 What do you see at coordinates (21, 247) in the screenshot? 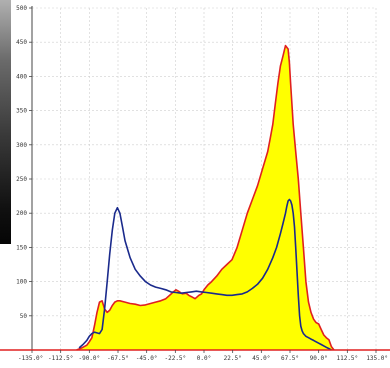
I see `y-tick-label: 150` at bounding box center [21, 247].